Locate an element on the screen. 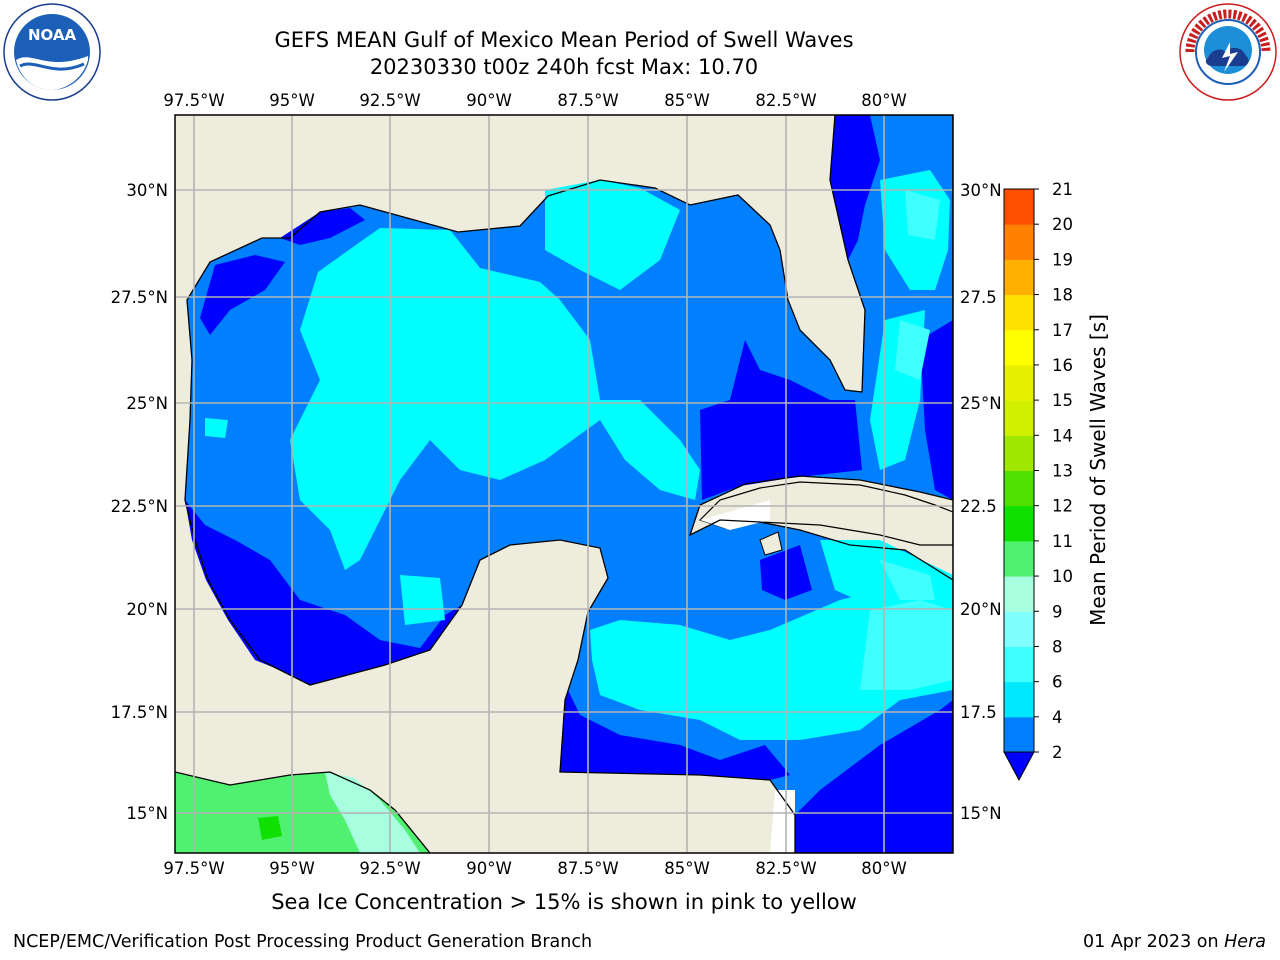 Image resolution: width=1280 pixels, height=960 pixels. colorbar-tick-label: 11 is located at coordinates (1062, 541).